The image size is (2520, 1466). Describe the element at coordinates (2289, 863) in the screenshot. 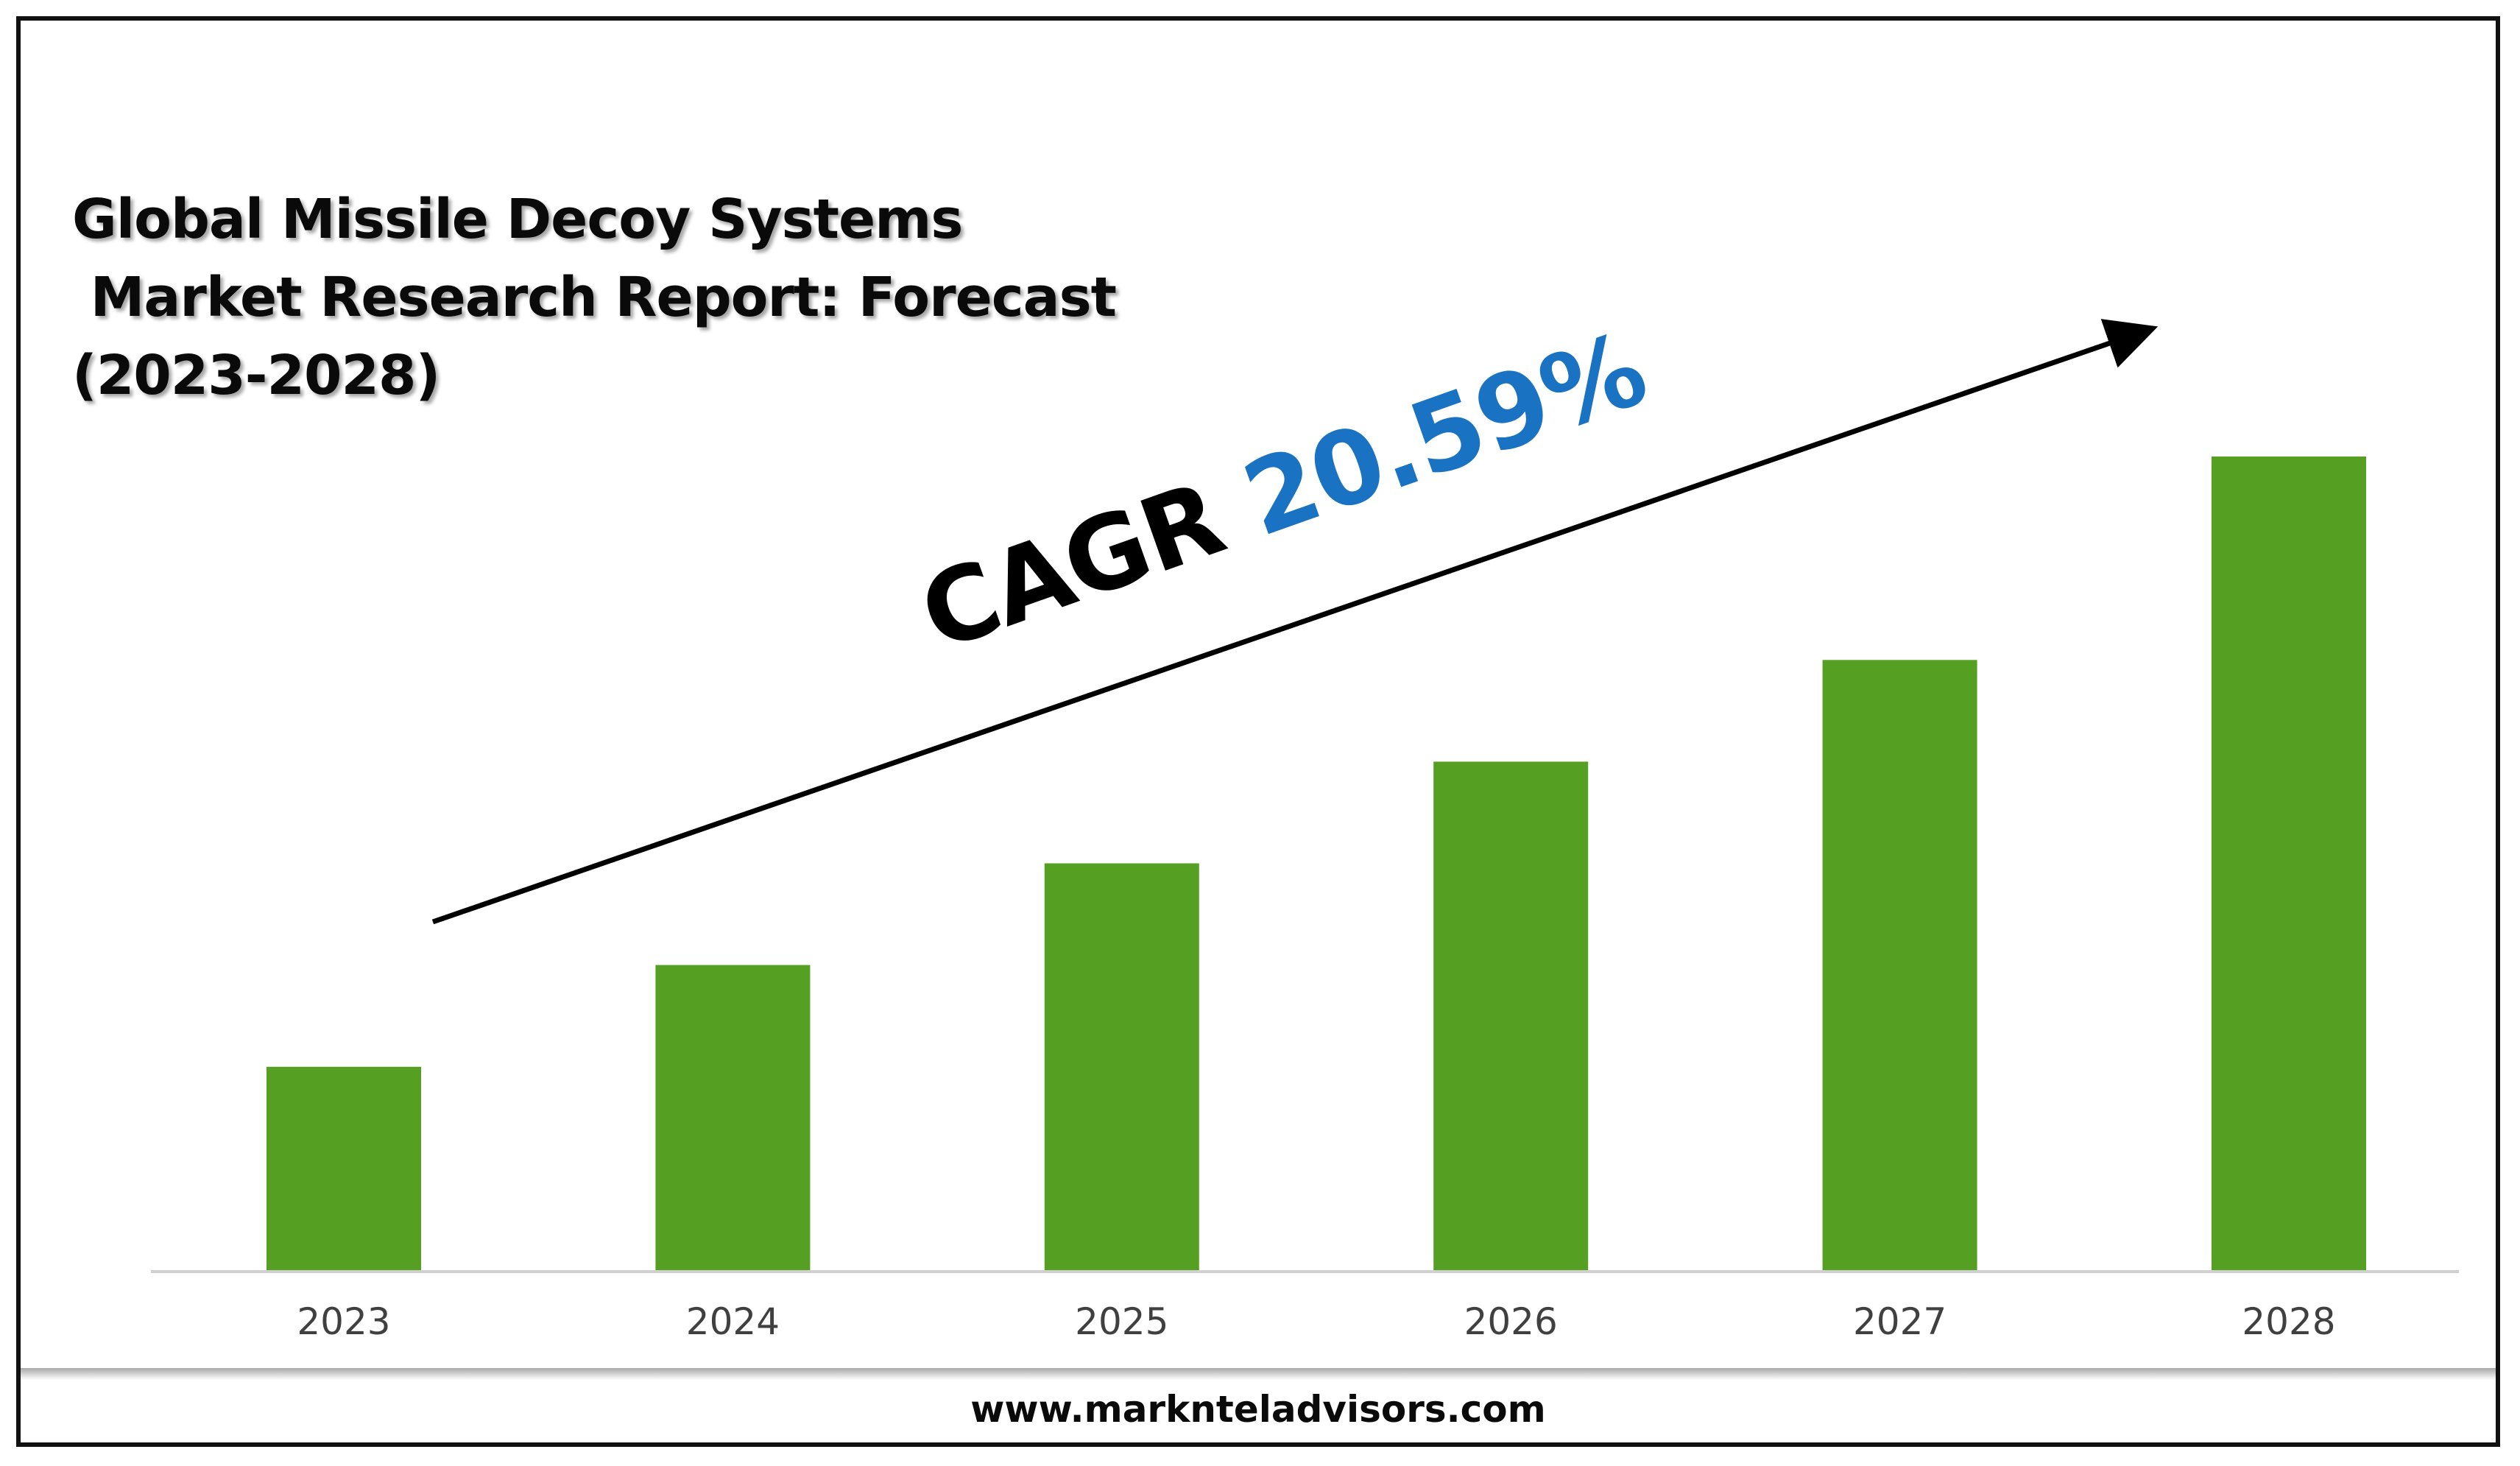

I see `bar-2028` at that location.